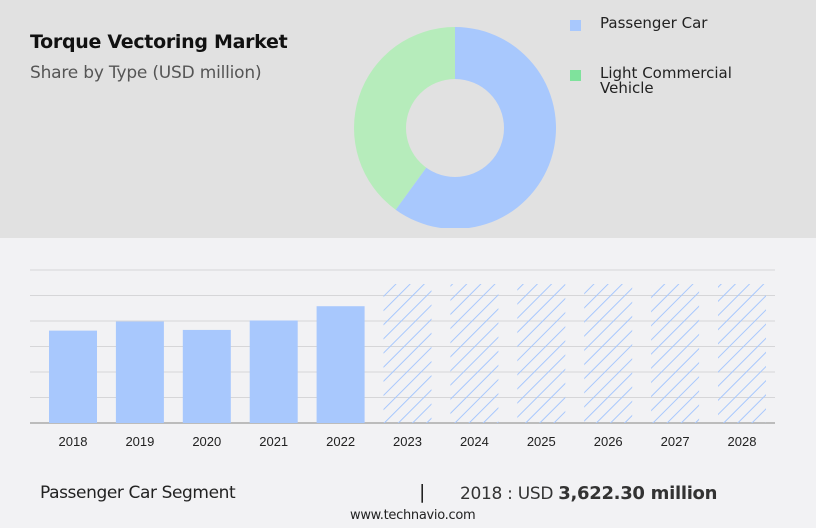 This screenshot has height=528, width=816. I want to click on chart-subtitle: Share by Type (USD million), so click(146, 73).